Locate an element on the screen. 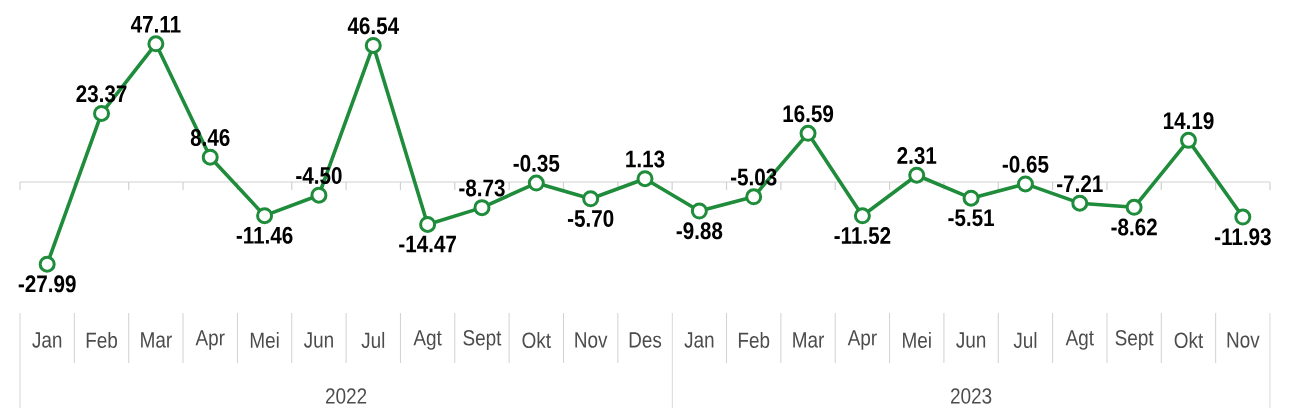  text: 2023 is located at coordinates (971, 396).